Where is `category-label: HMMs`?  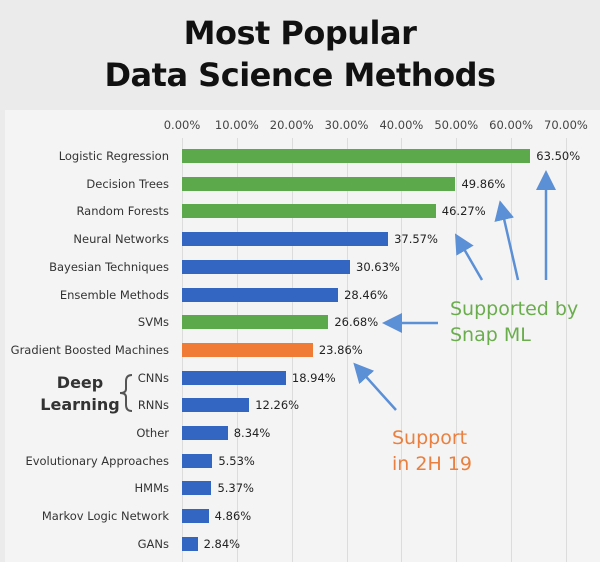 category-label: HMMs is located at coordinates (151, 488).